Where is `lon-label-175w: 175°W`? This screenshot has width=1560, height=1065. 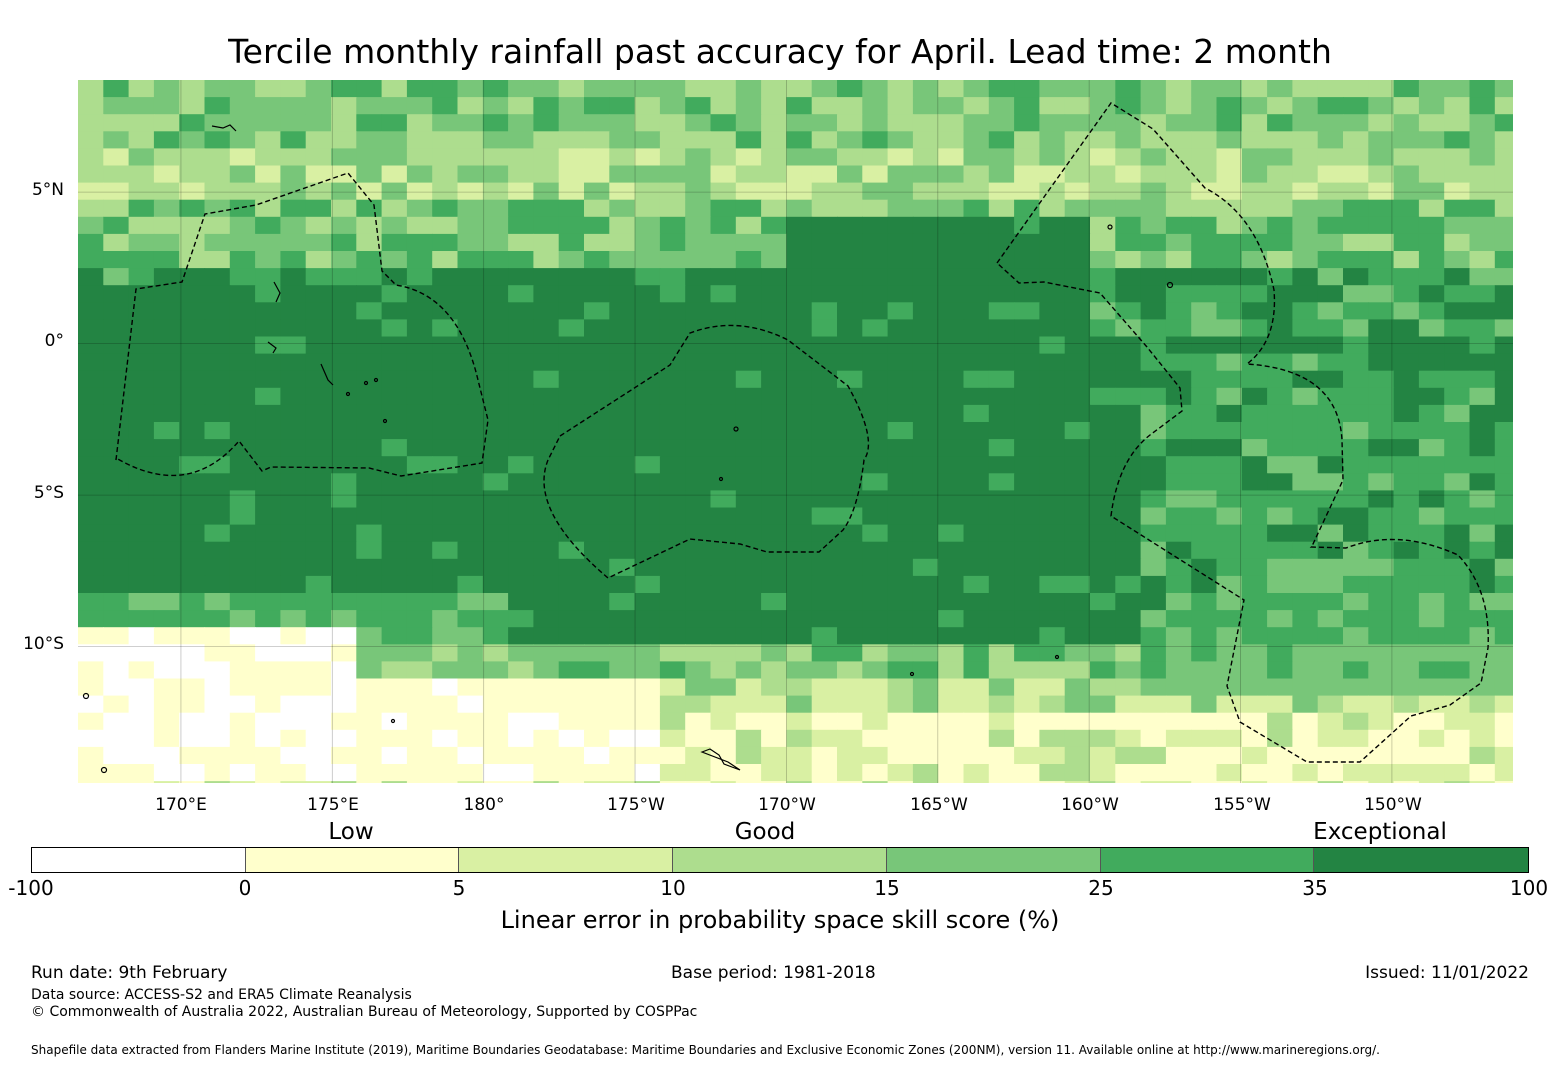
lon-label-175w: 175°W is located at coordinates (636, 805).